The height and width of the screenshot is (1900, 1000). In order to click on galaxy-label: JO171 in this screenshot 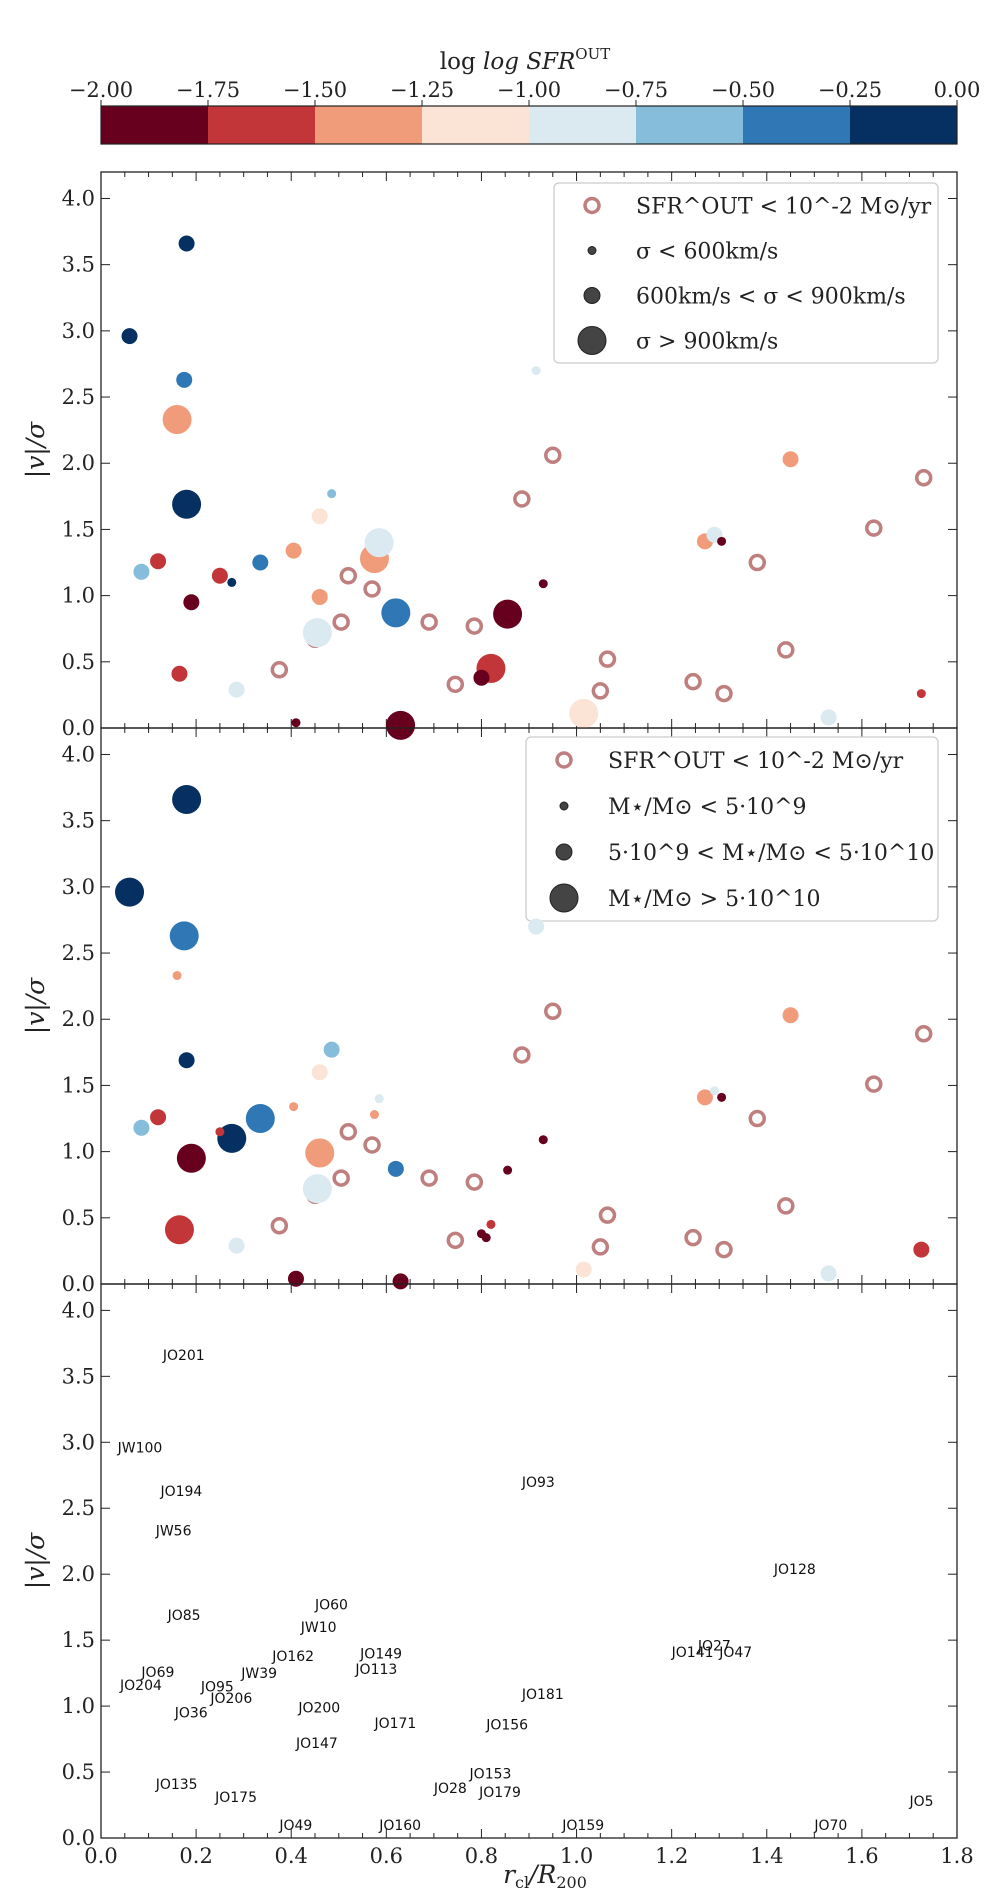, I will do `click(394, 1724)`.